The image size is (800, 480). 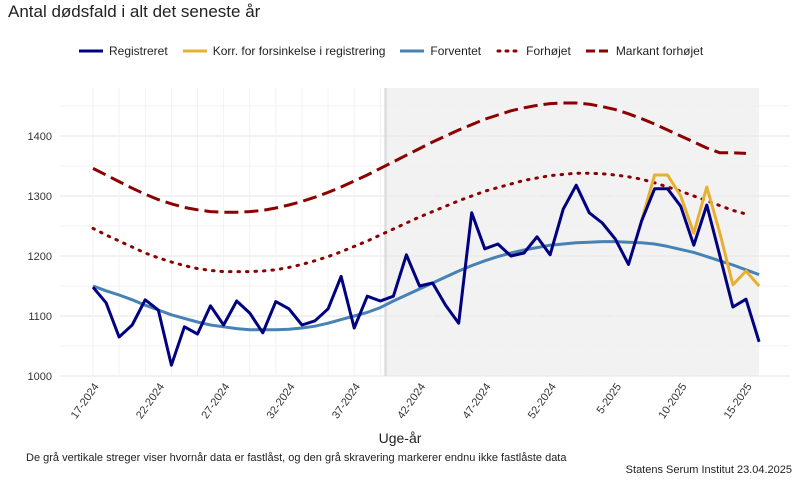 I want to click on x-axis-title: Uge-år, so click(x=400, y=438).